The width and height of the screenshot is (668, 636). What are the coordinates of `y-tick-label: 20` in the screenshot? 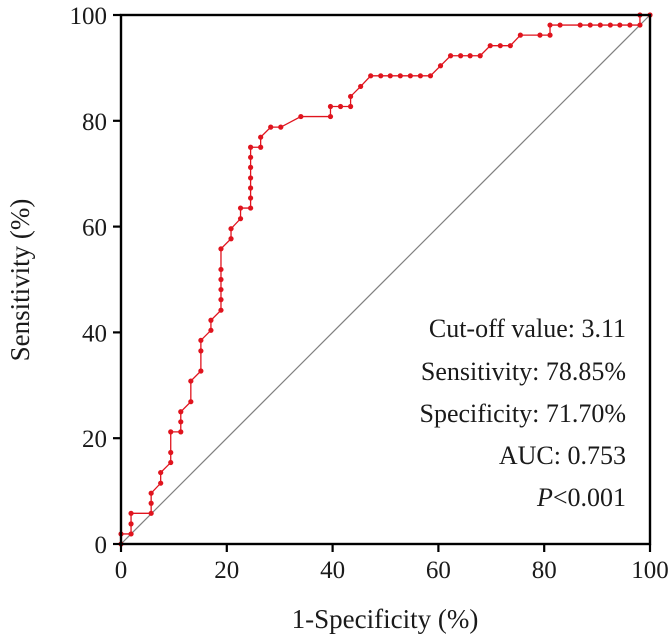 It's located at (94, 439).